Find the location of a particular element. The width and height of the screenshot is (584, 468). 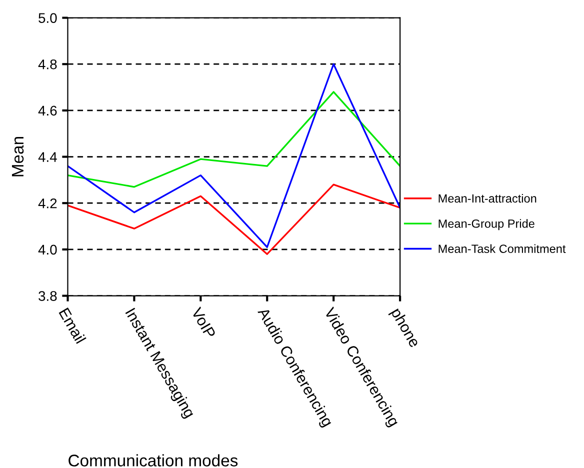

x-axis-title: Communication modes is located at coordinates (153, 460).